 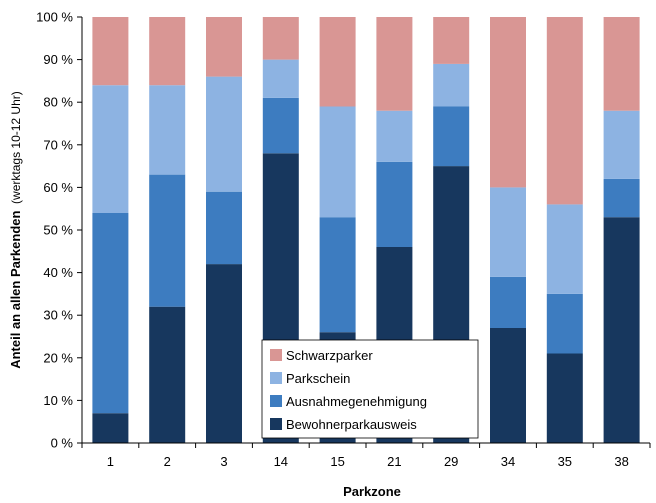 What do you see at coordinates (356, 401) in the screenshot?
I see `legend-label-ausnahmegenehmigung: Ausnahmegenehmigung` at bounding box center [356, 401].